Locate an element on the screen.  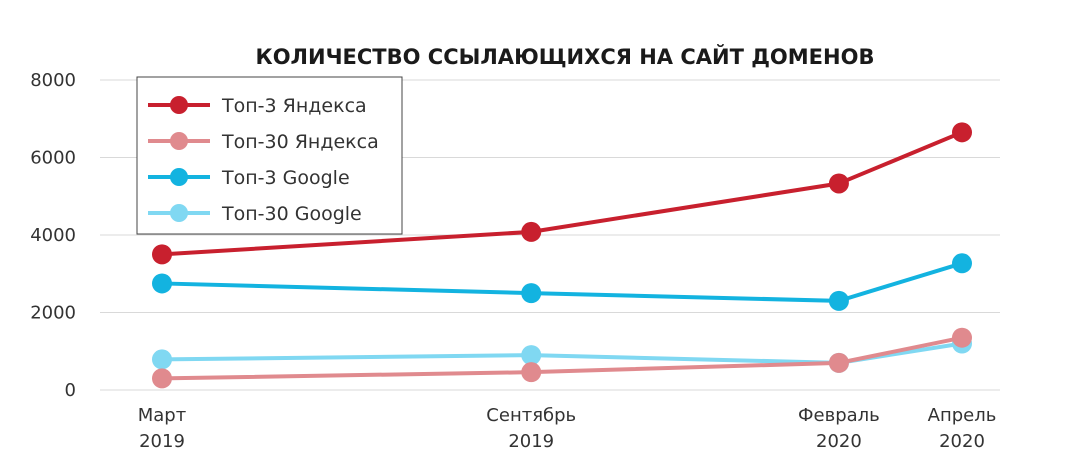
x-tick-label: Сентябрь is located at coordinates (531, 415).